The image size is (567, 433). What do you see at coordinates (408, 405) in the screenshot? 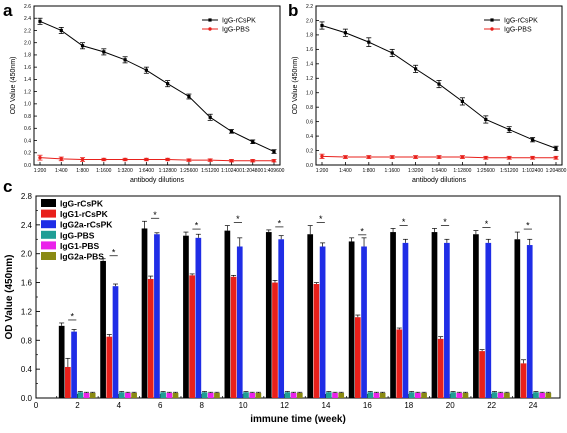
I see `x-tick-label: 18` at bounding box center [408, 405].